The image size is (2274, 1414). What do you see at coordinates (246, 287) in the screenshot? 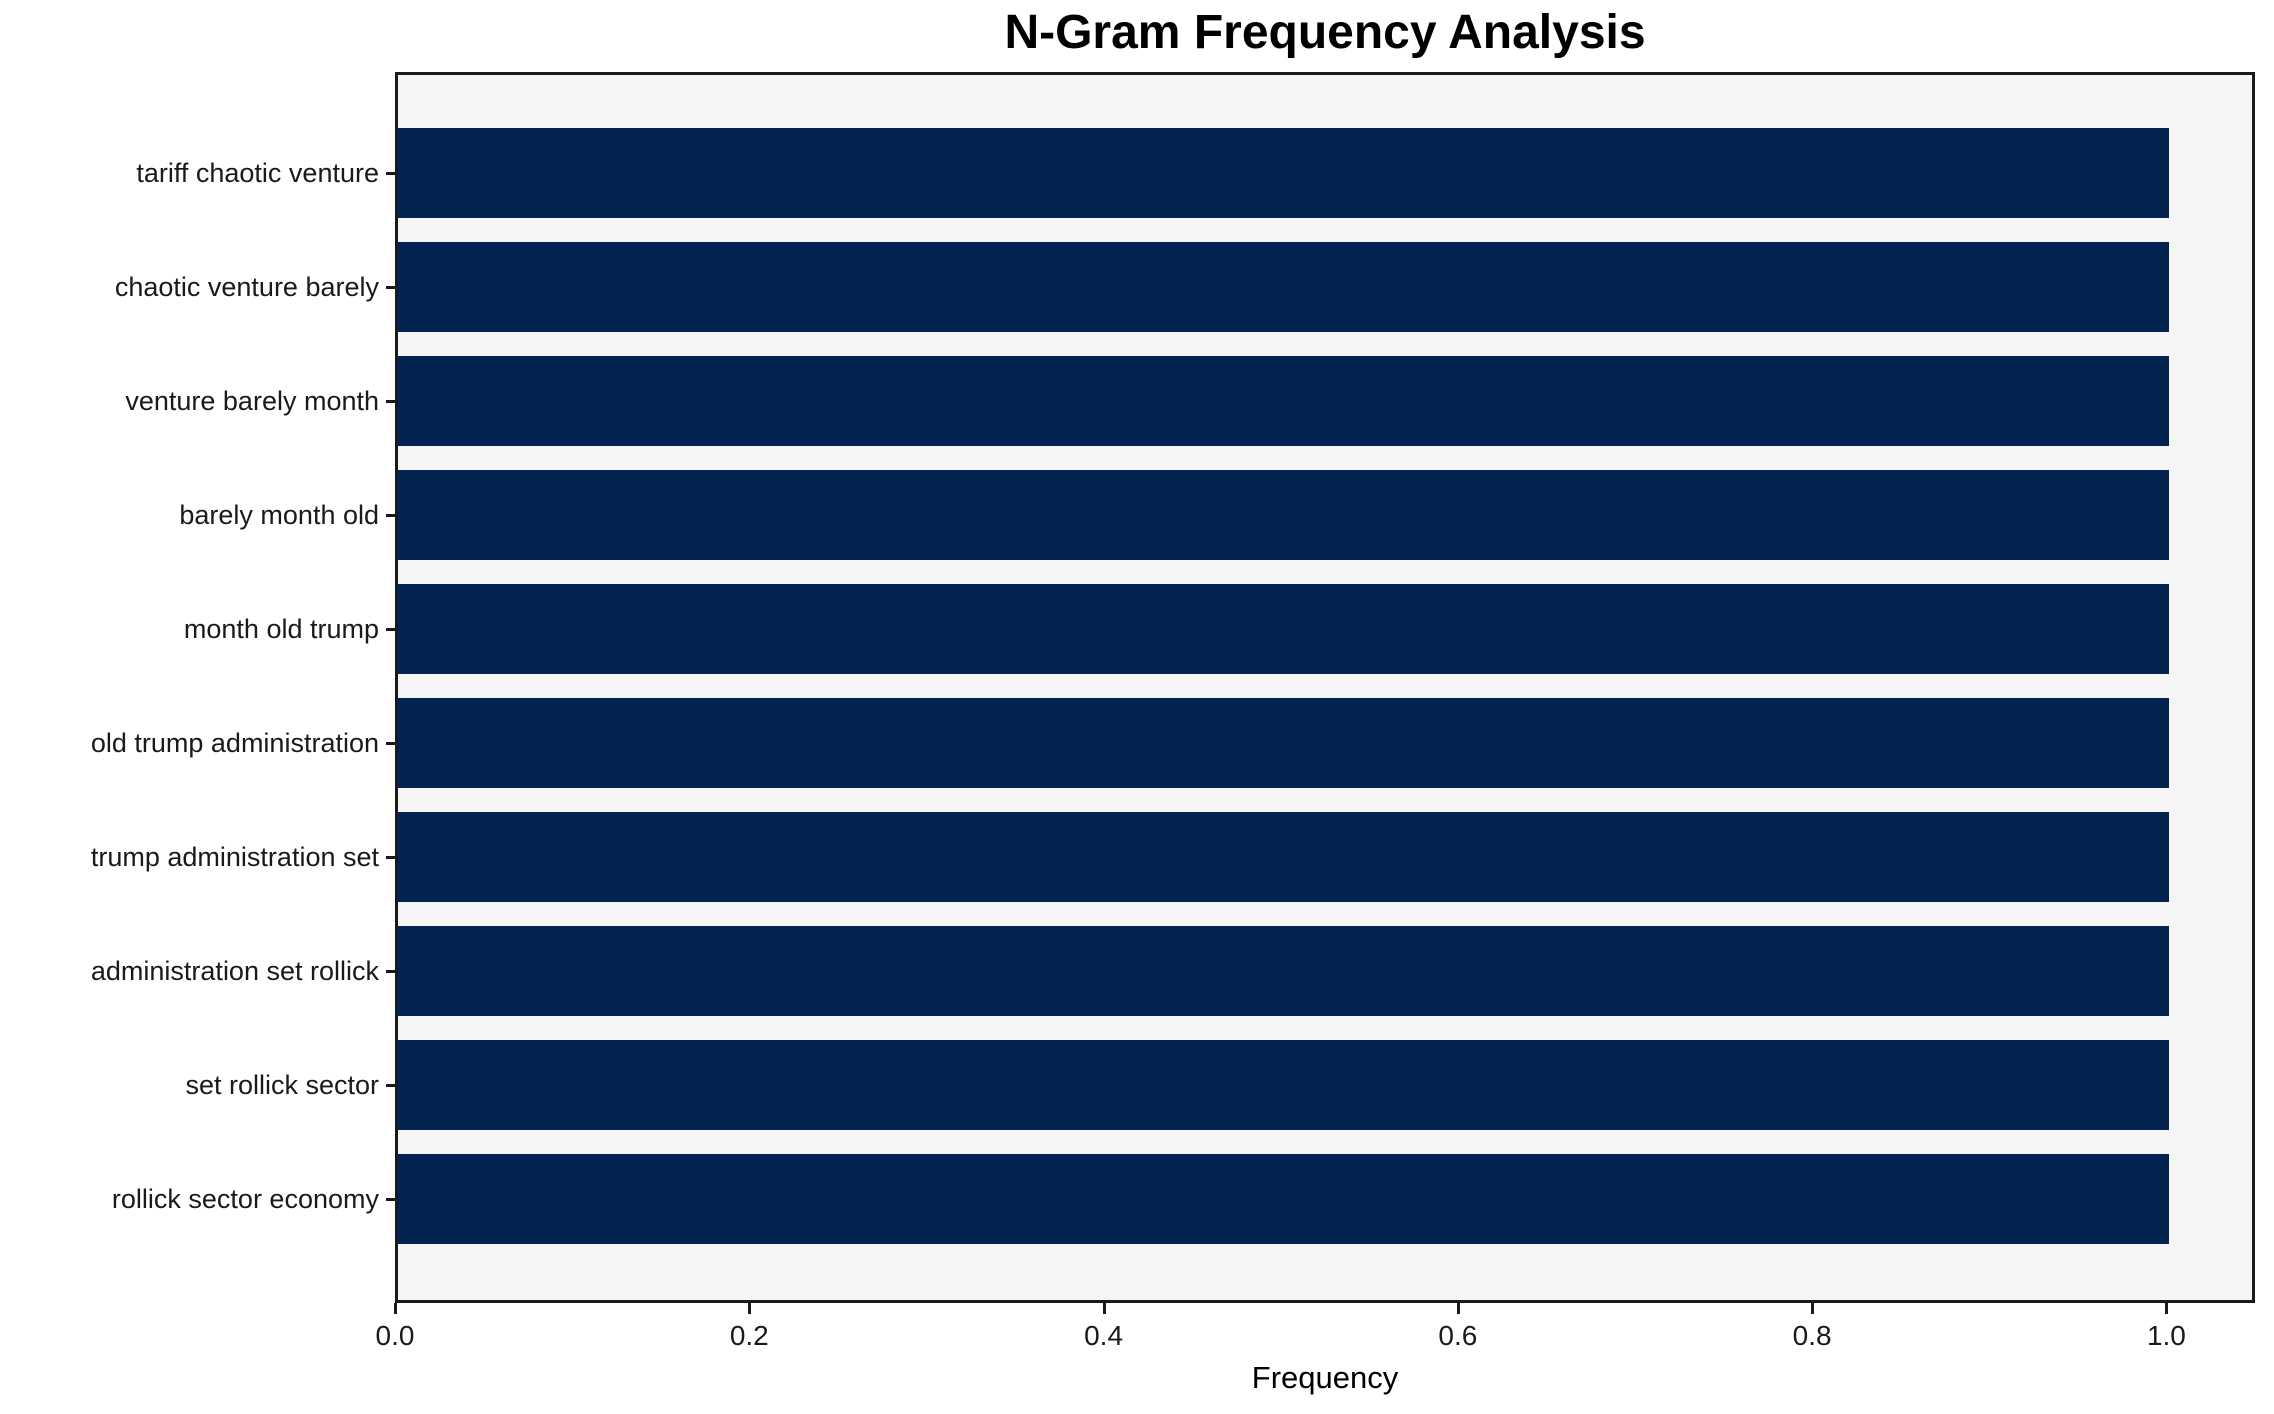
I see `y-tick-label: chaotic venture barely` at bounding box center [246, 287].